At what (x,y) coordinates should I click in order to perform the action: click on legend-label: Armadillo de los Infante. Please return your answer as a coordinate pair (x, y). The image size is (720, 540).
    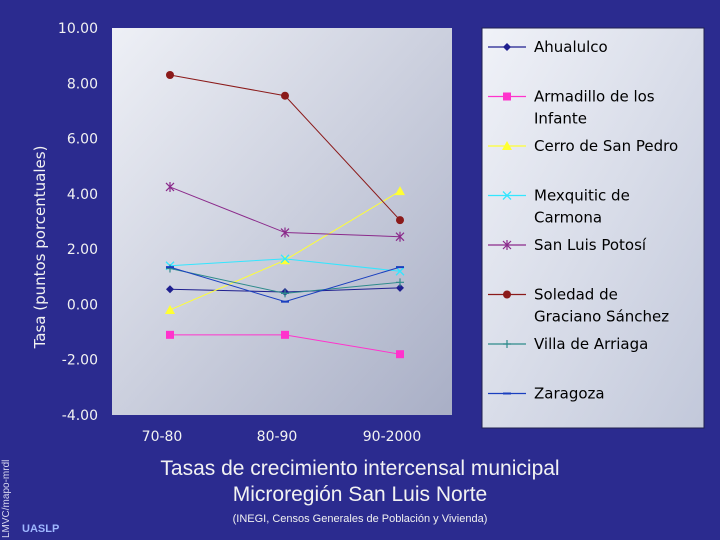
    Looking at the image, I should click on (594, 108).